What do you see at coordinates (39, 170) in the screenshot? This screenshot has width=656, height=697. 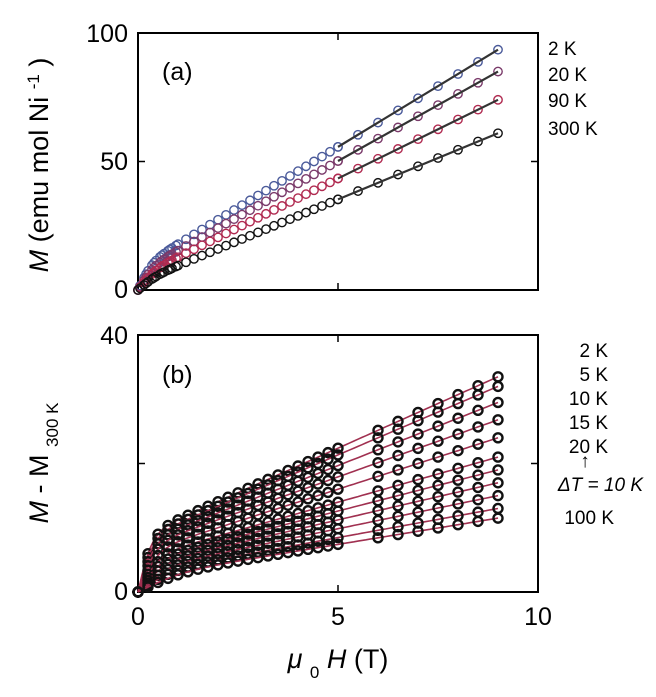 I see `ylabel-a-rest: (emu mol Ni` at bounding box center [39, 170].